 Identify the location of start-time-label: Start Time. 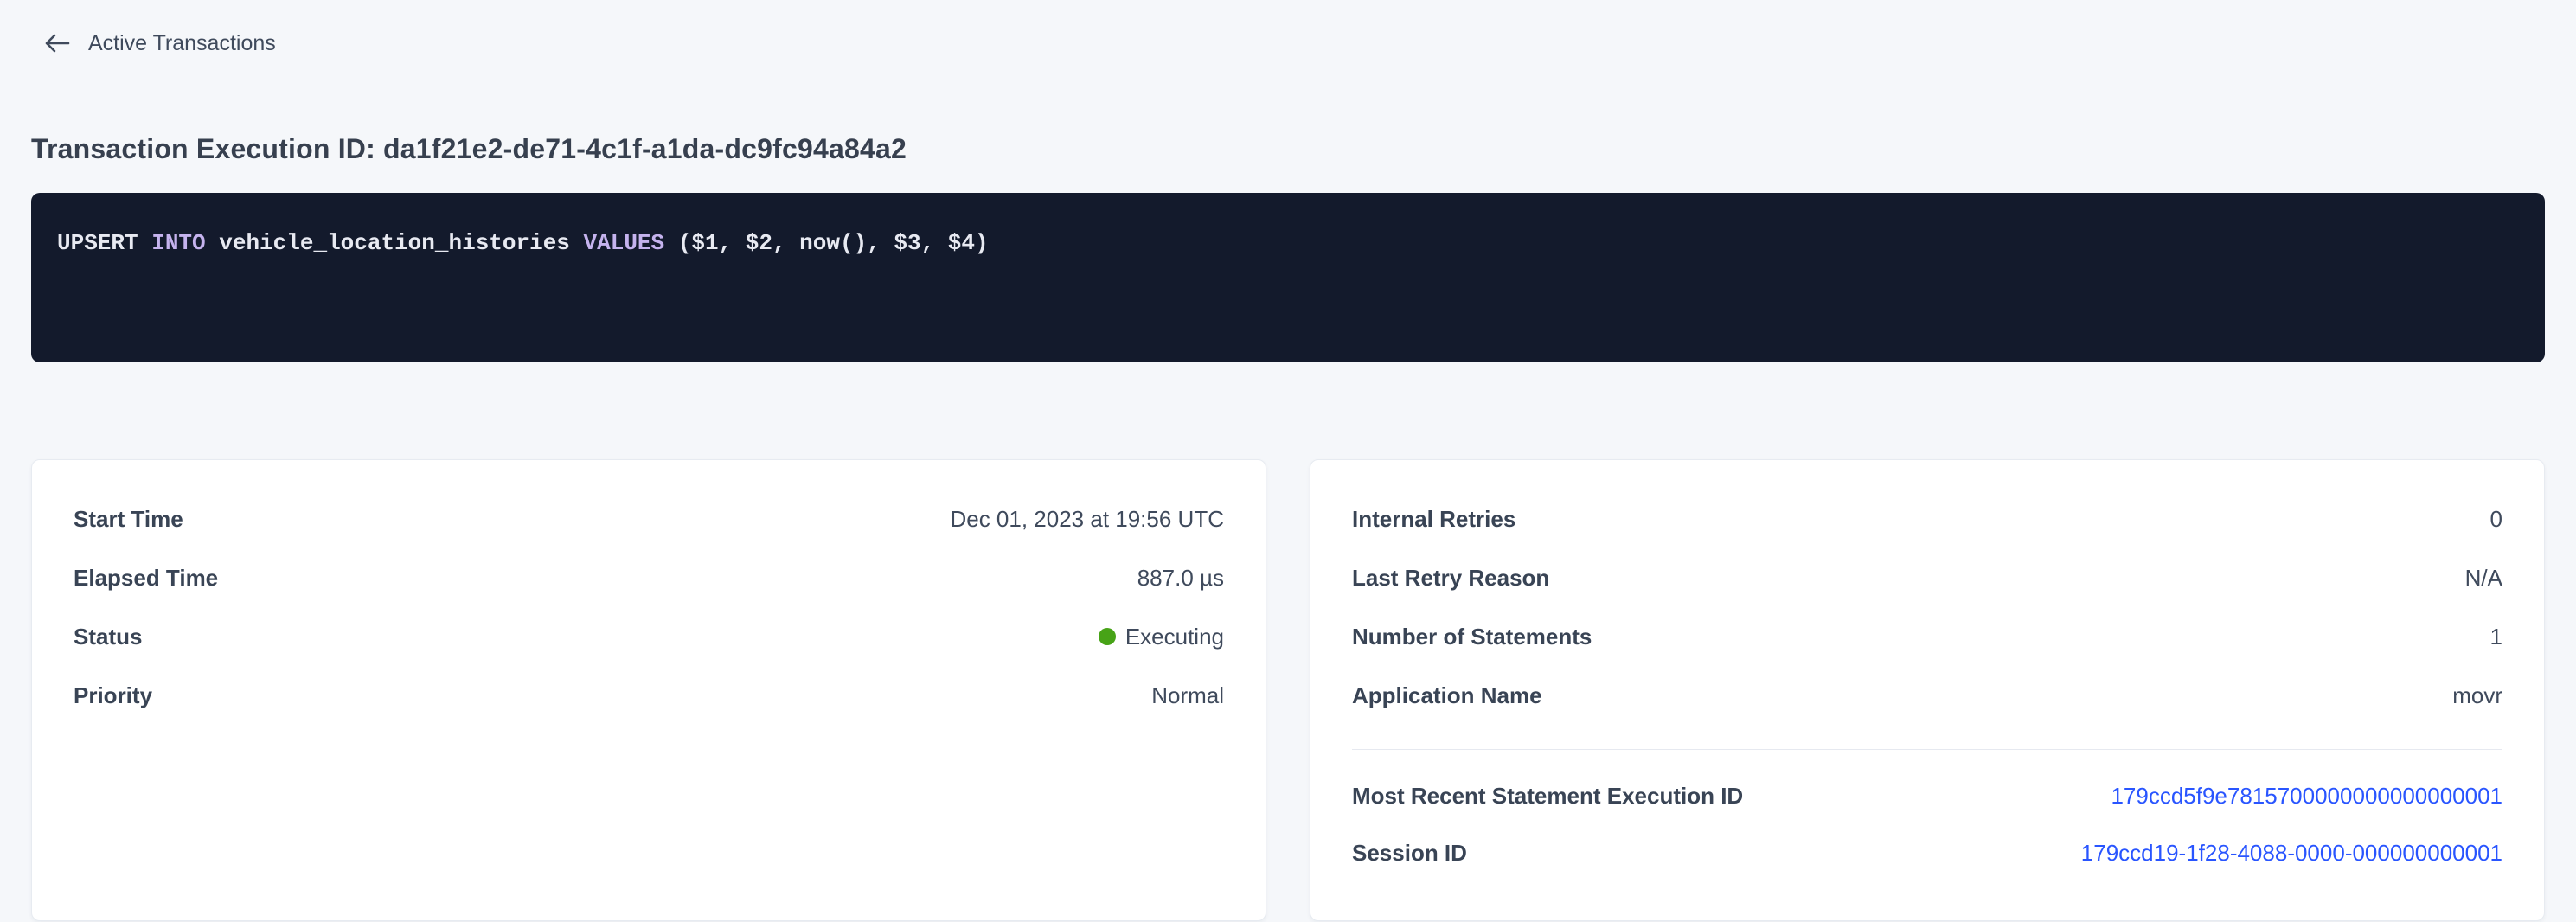
(128, 518).